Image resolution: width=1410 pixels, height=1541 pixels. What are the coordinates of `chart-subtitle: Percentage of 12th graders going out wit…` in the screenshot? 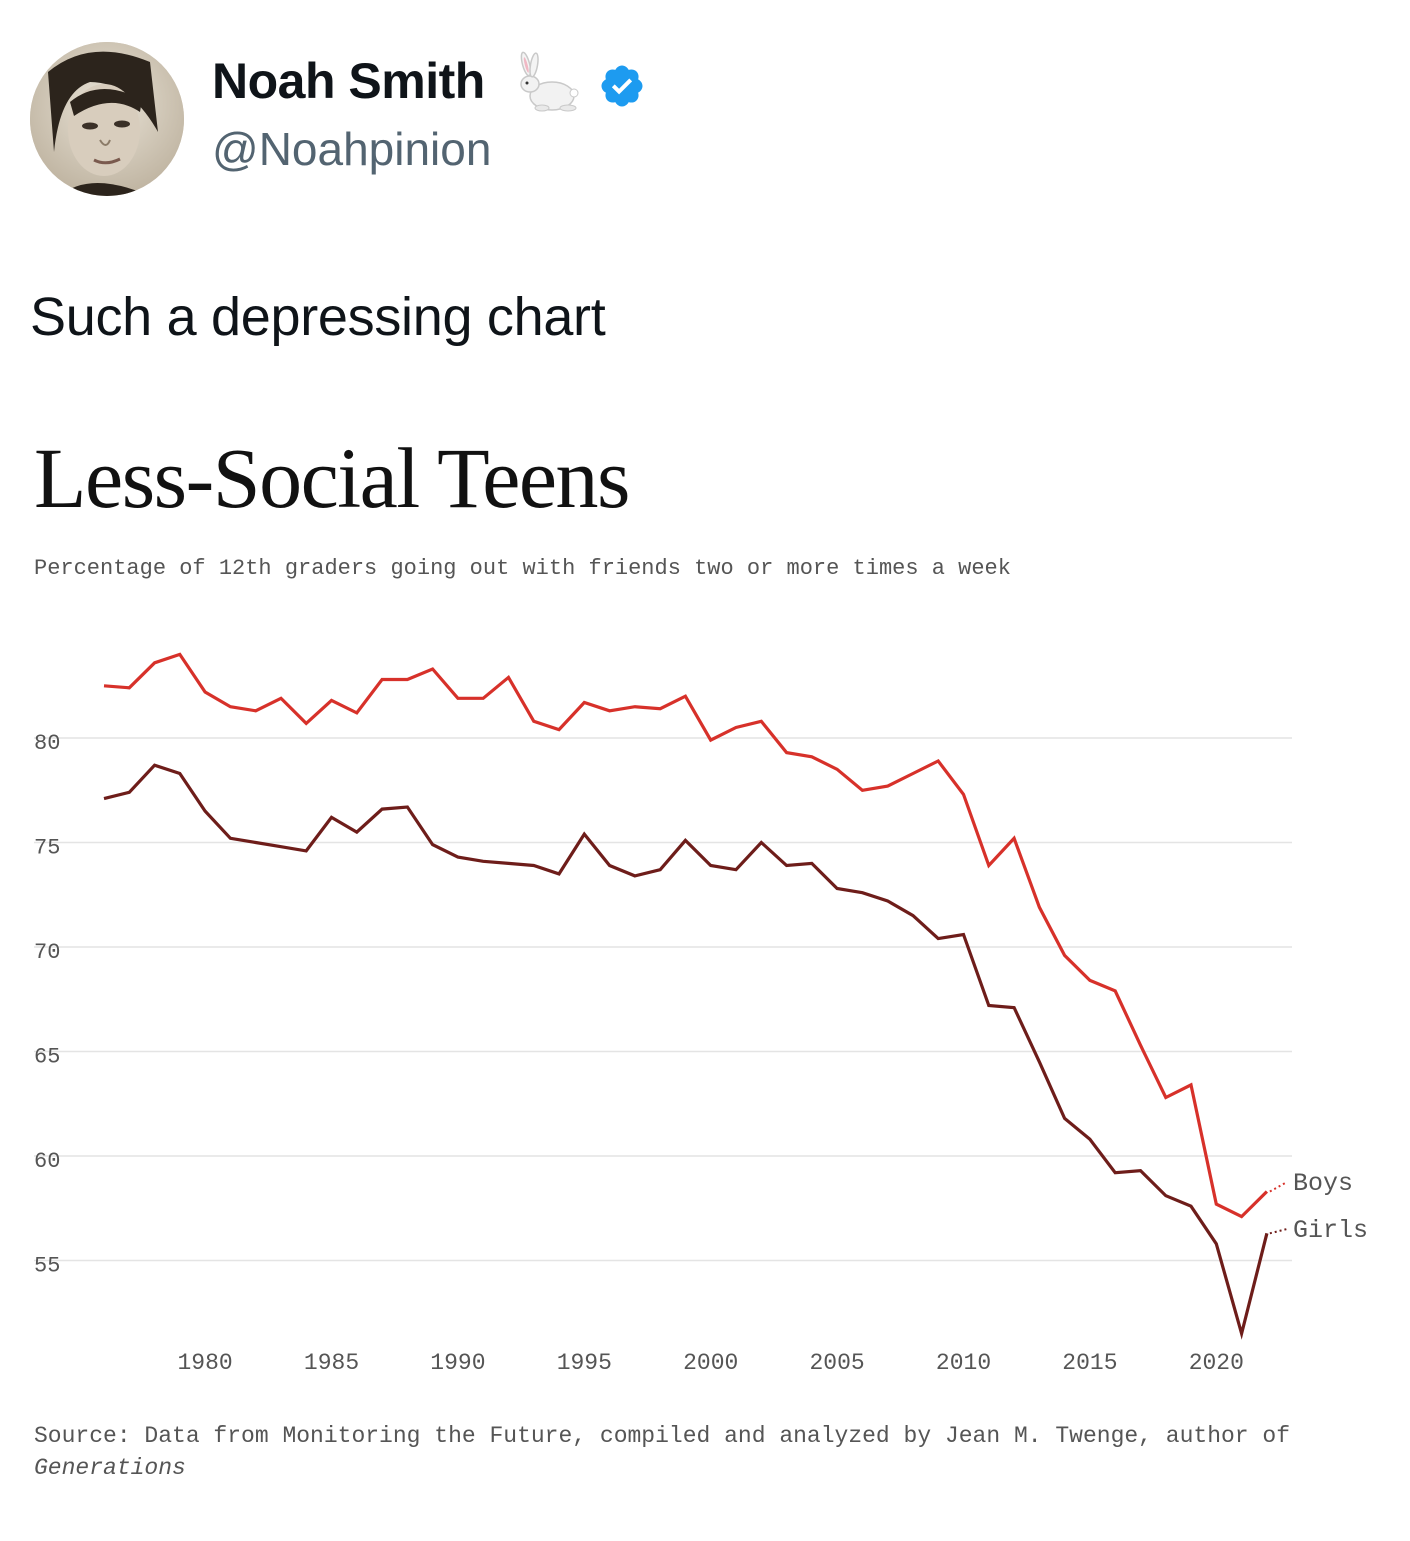 It's located at (522, 568).